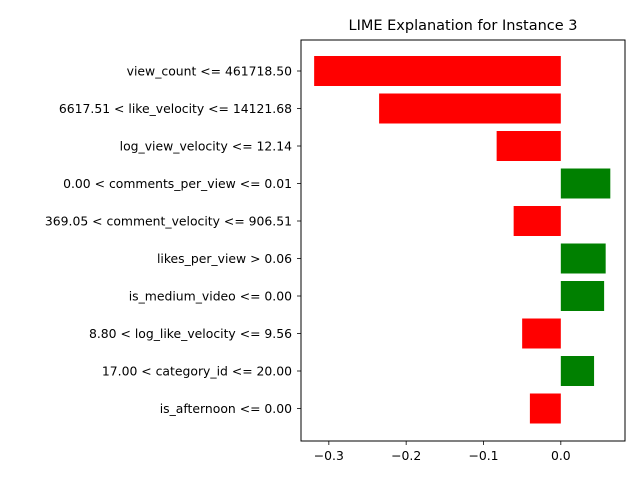 Image resolution: width=640 pixels, height=484 pixels. Describe the element at coordinates (175, 108) in the screenshot. I see `y-tick-label: 6617.51 < like_velocity <= 14121.68` at that location.